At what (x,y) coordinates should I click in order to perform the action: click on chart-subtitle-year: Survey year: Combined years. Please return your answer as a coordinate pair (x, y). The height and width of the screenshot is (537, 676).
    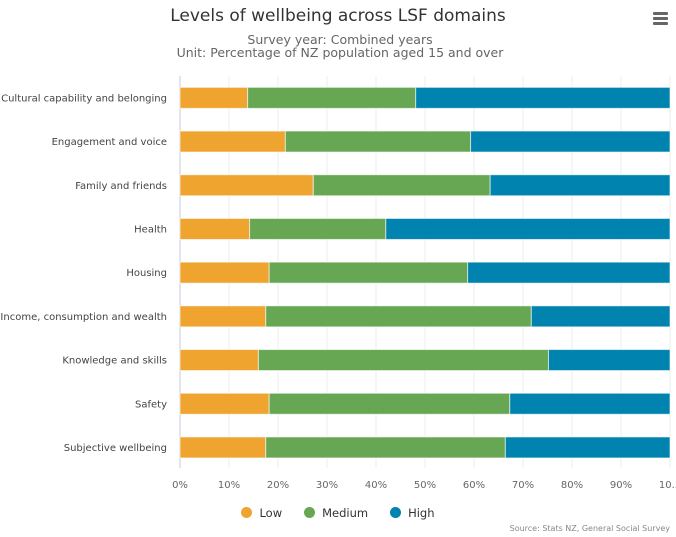
    Looking at the image, I should click on (340, 39).